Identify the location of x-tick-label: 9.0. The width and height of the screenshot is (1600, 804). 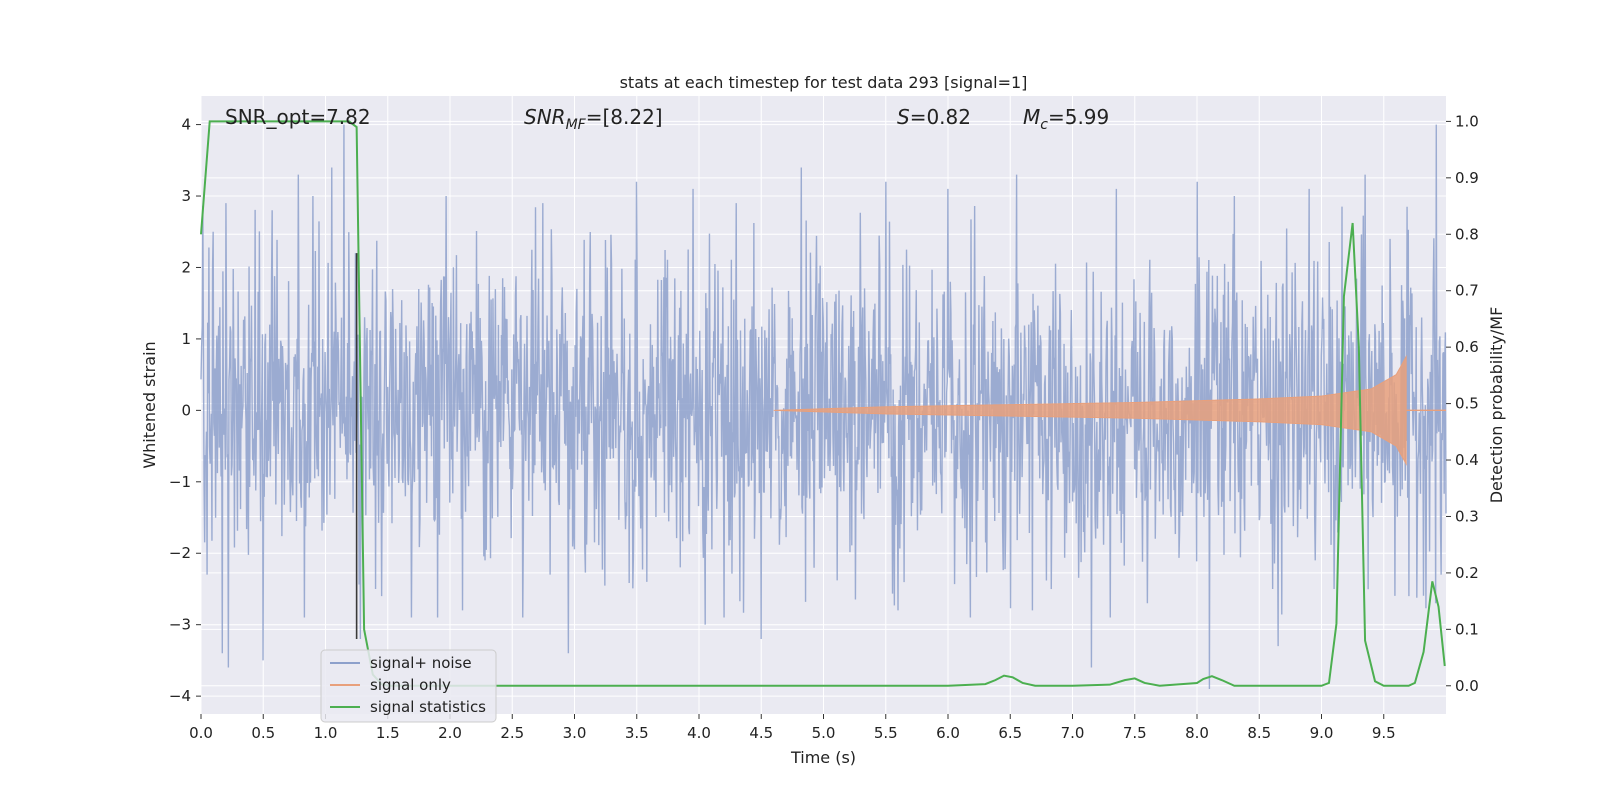
(1322, 733).